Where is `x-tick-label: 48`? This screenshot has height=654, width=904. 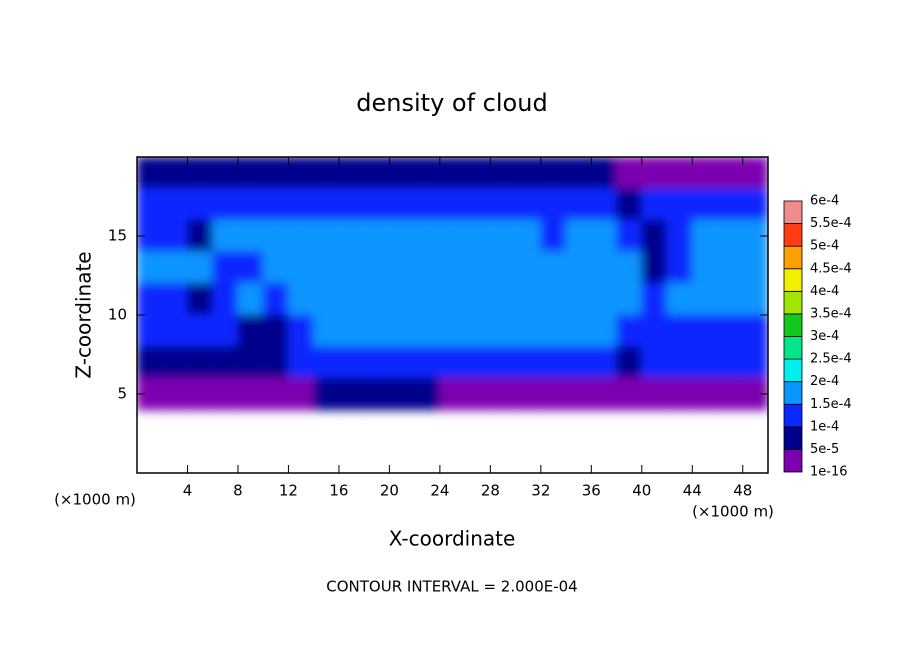
x-tick-label: 48 is located at coordinates (742, 491).